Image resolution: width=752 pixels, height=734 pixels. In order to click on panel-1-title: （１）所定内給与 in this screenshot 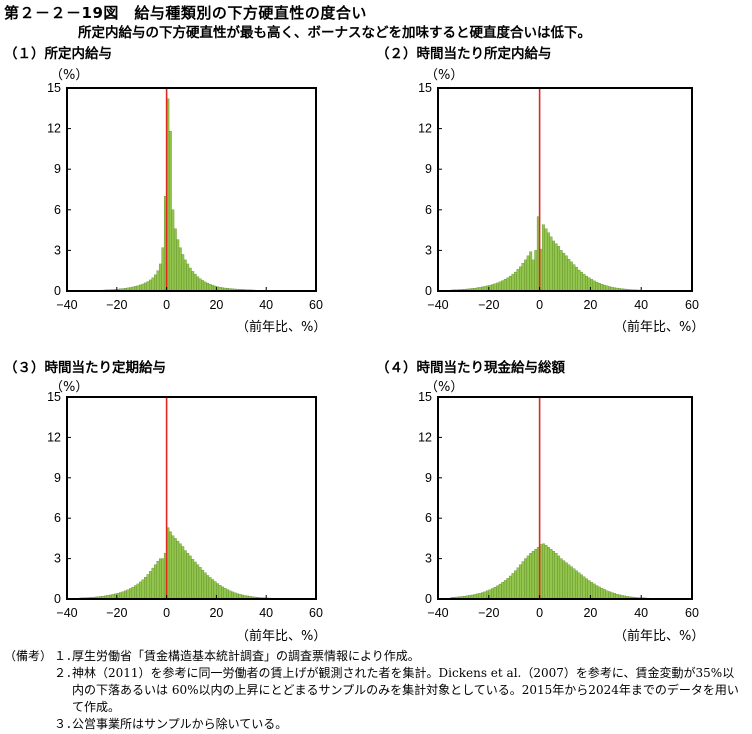, I will do `click(58, 54)`.